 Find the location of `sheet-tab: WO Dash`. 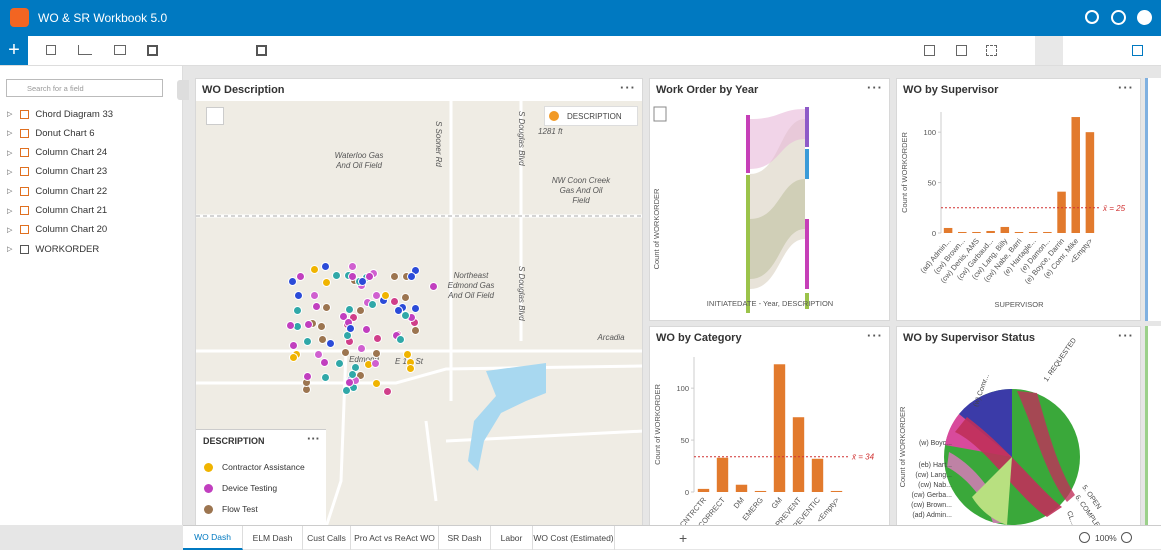

sheet-tab: WO Dash is located at coordinates (213, 538).